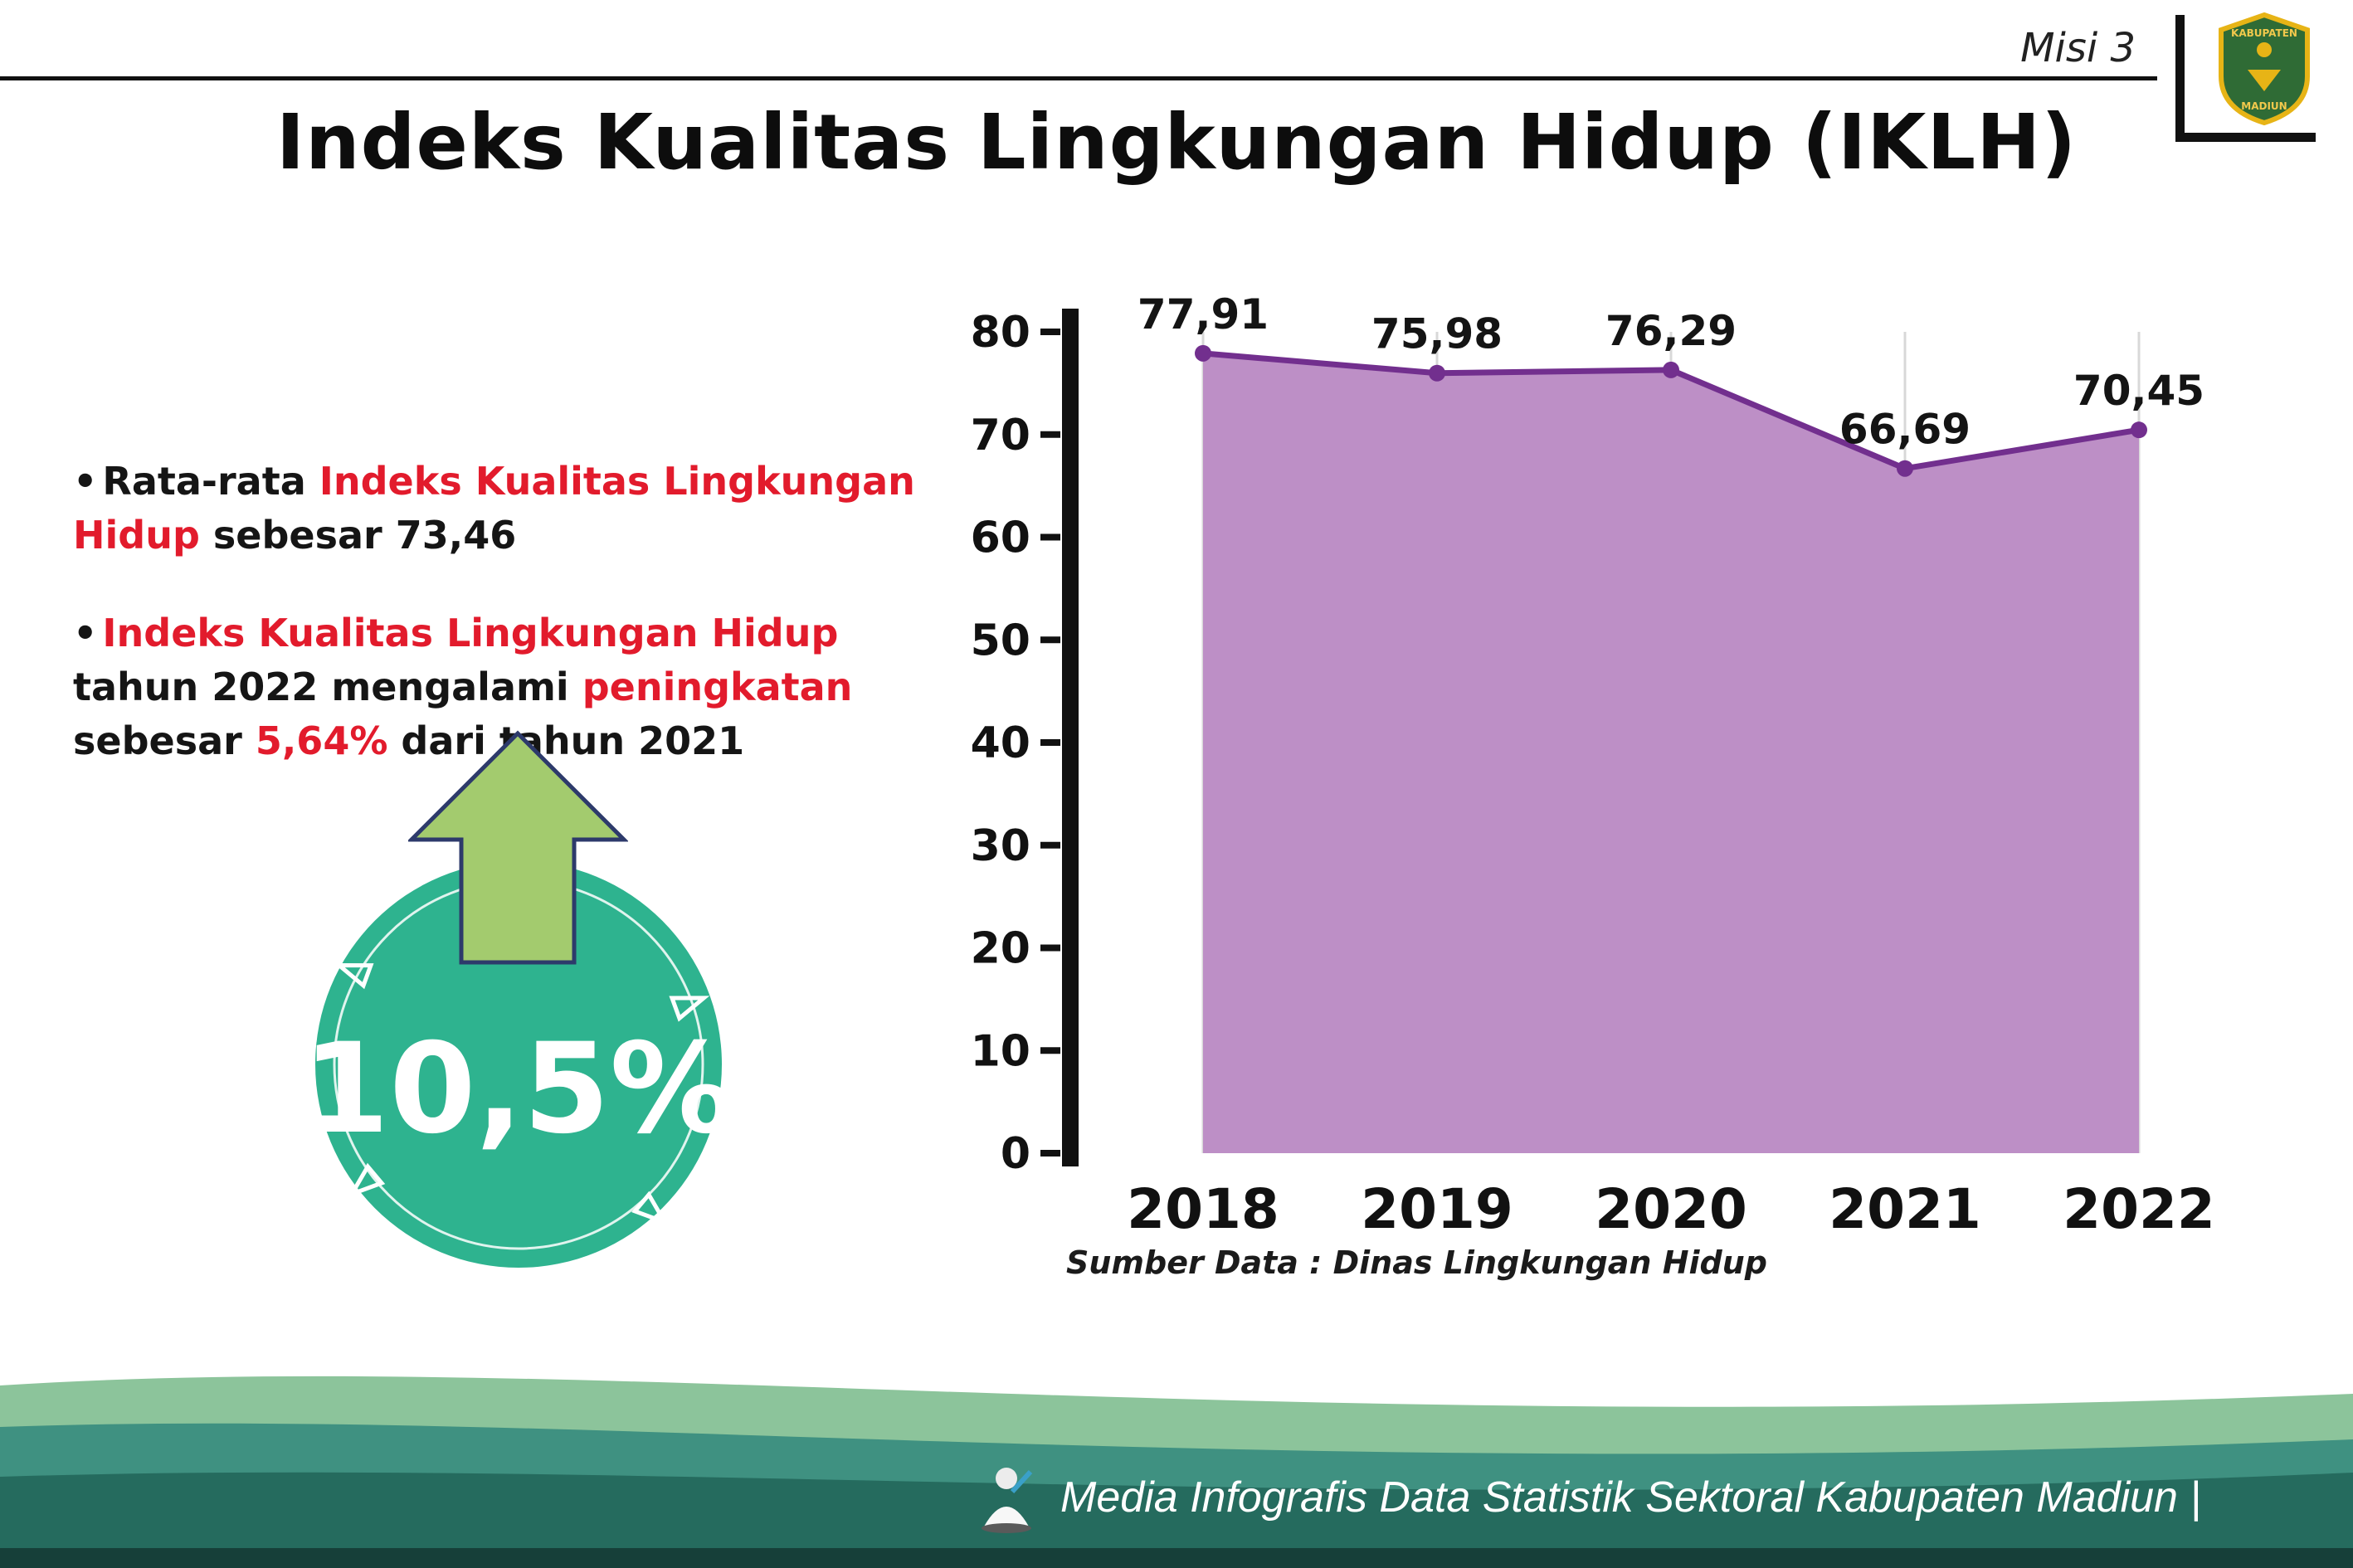  Describe the element at coordinates (518, 1089) in the screenshot. I see `badge-percentage: 10,5%` at that location.